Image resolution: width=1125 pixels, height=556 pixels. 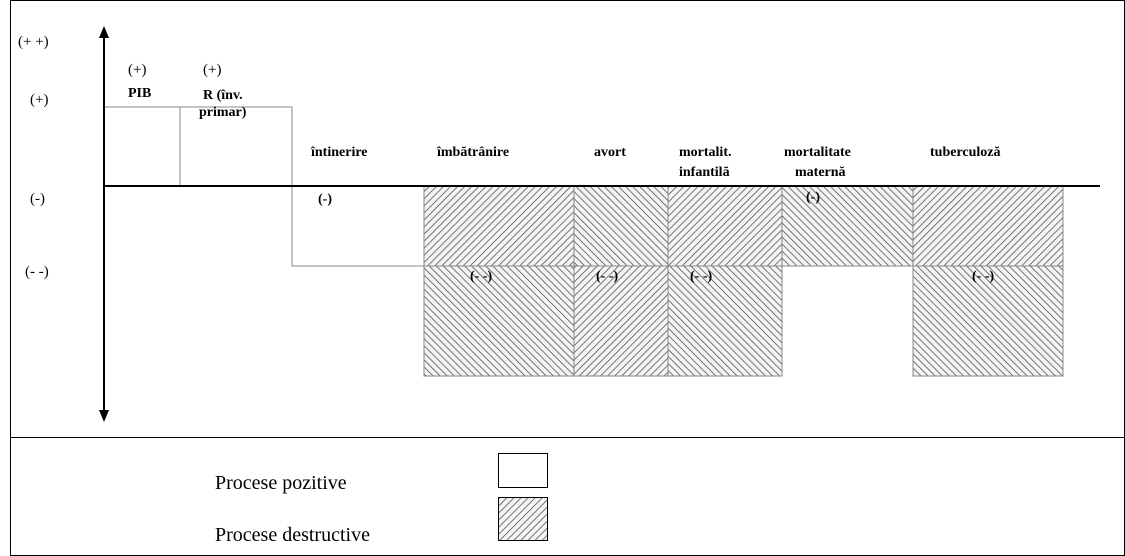 What do you see at coordinates (472, 152) in the screenshot?
I see `column-label: îmbătrânire` at bounding box center [472, 152].